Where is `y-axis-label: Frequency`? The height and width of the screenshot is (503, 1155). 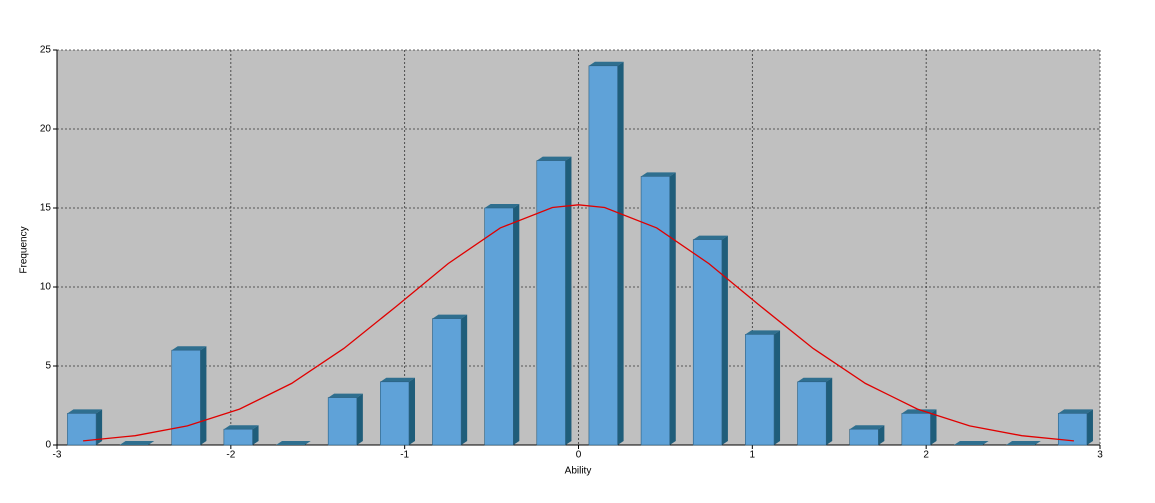
y-axis-label: Frequency is located at coordinates (24, 249).